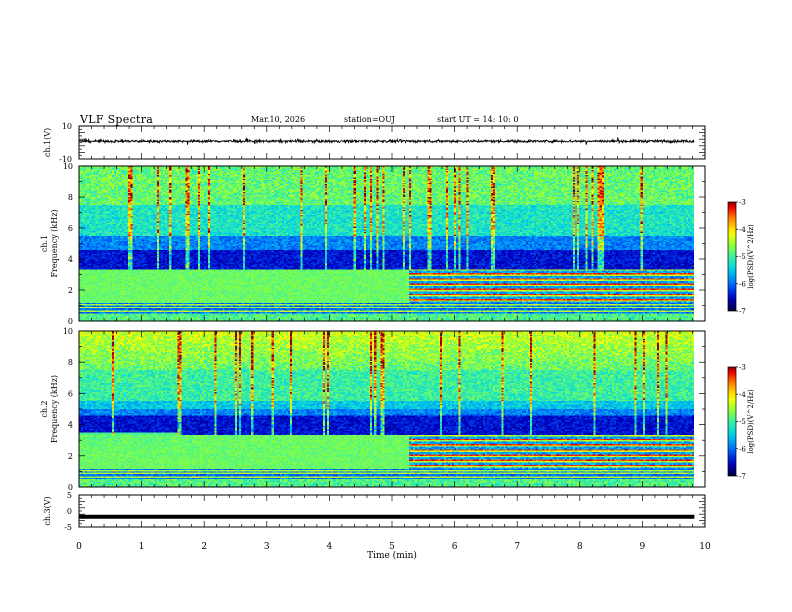 The width and height of the screenshot is (792, 612). Describe the element at coordinates (517, 547) in the screenshot. I see `x-tick-label: 7` at that location.